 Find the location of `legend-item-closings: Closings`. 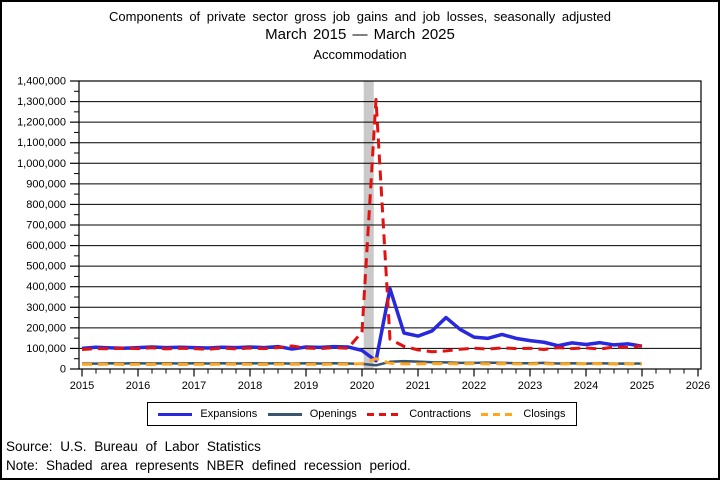

legend-item-closings: Closings is located at coordinates (523, 414).